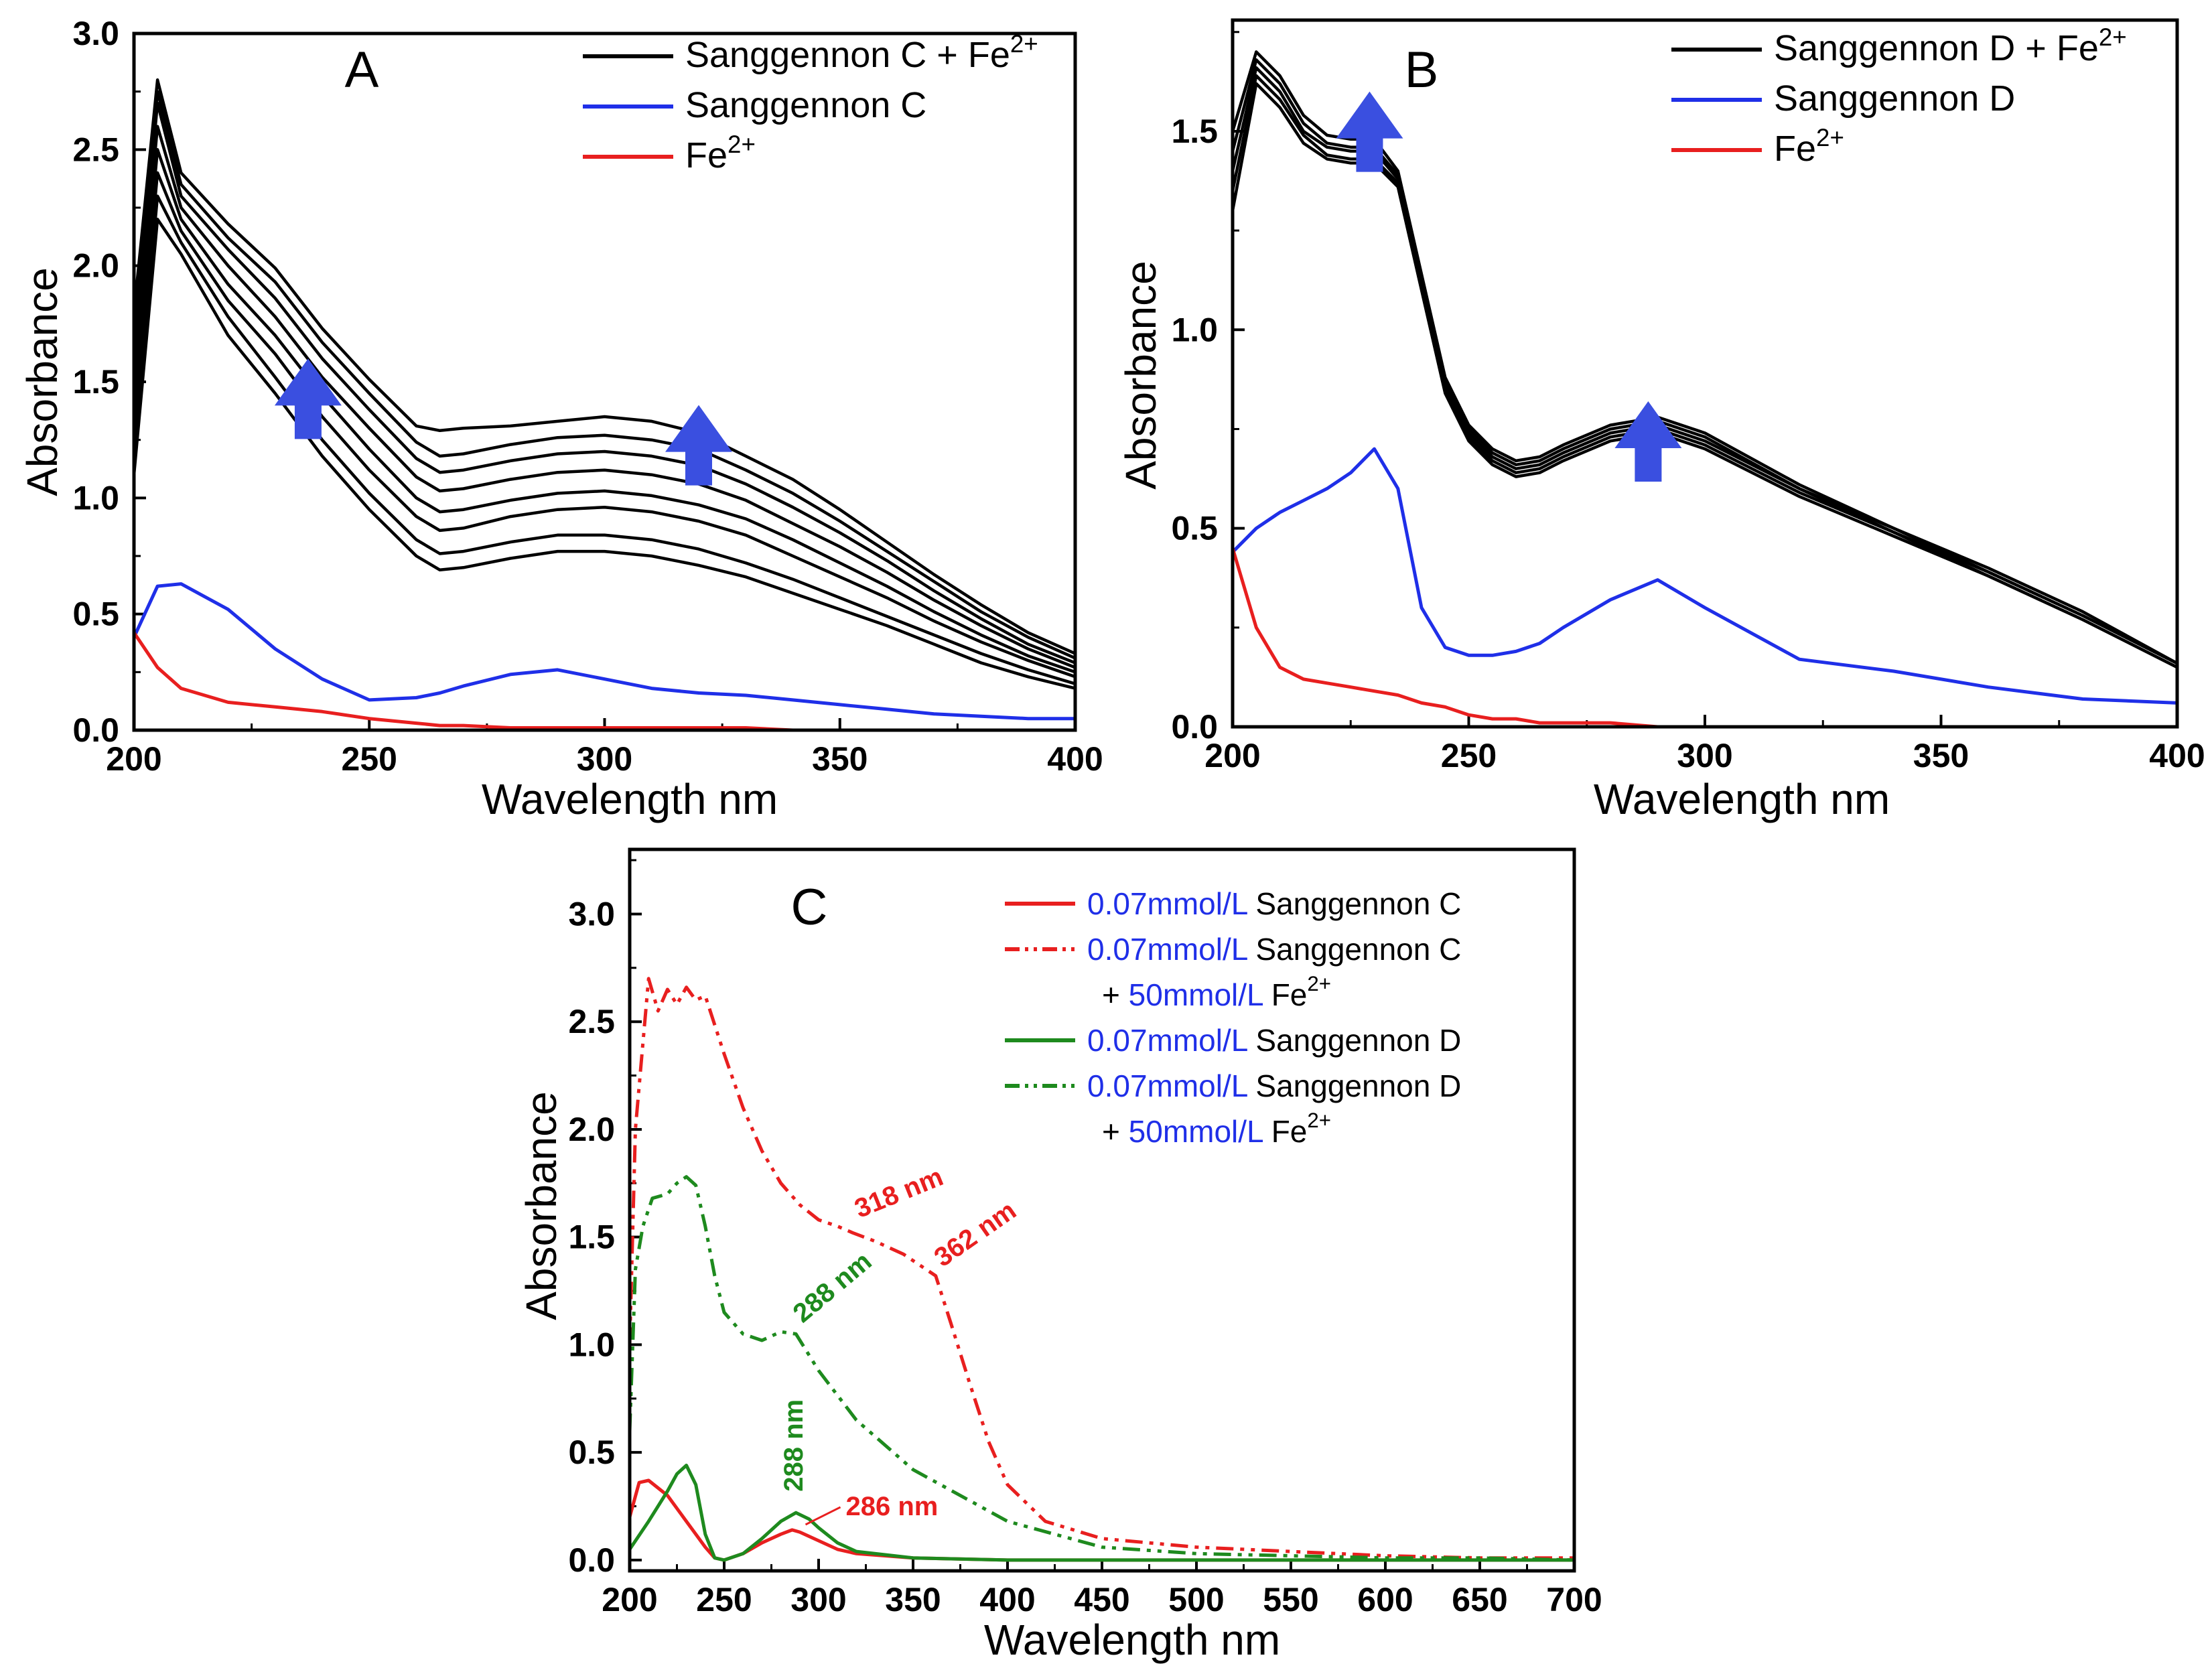 This screenshot has width=2212, height=1672. What do you see at coordinates (1075, 759) in the screenshot?
I see `panel-a-x-tick-label: 400` at bounding box center [1075, 759].